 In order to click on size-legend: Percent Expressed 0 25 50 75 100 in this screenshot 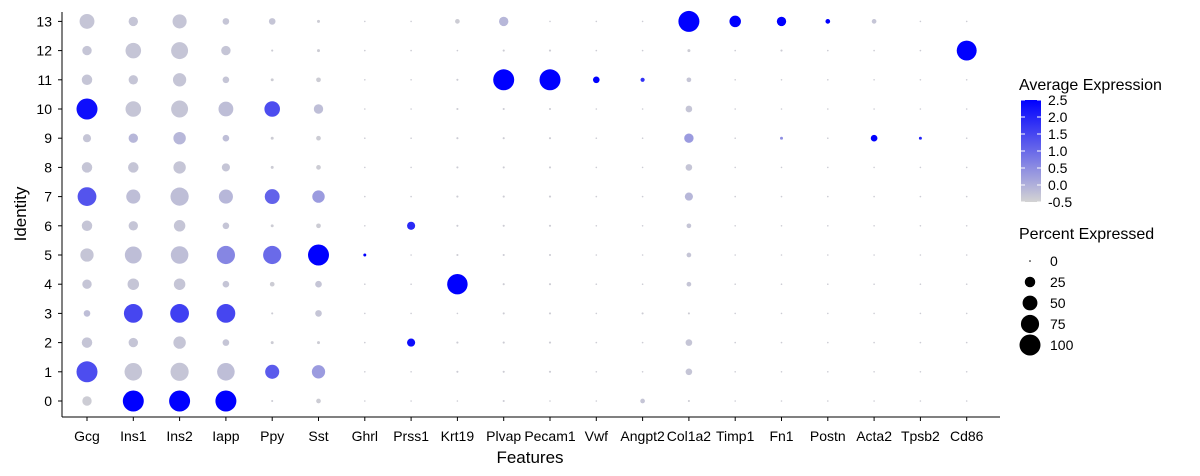, I will do `click(1086, 291)`.